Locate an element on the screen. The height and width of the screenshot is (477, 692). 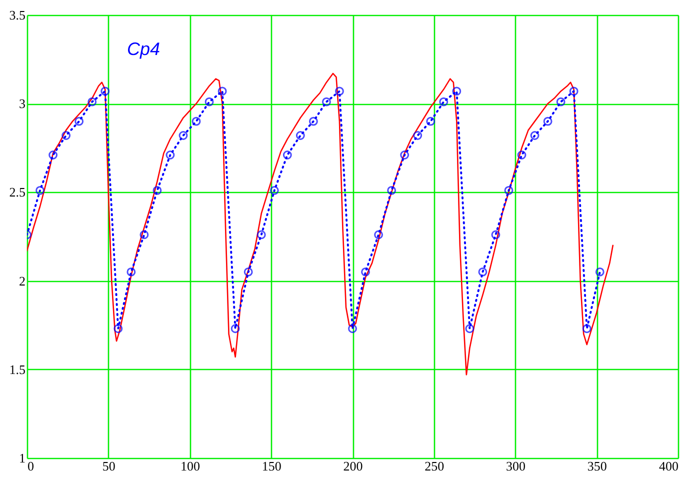
x-tick-label: 250 is located at coordinates (434, 466).